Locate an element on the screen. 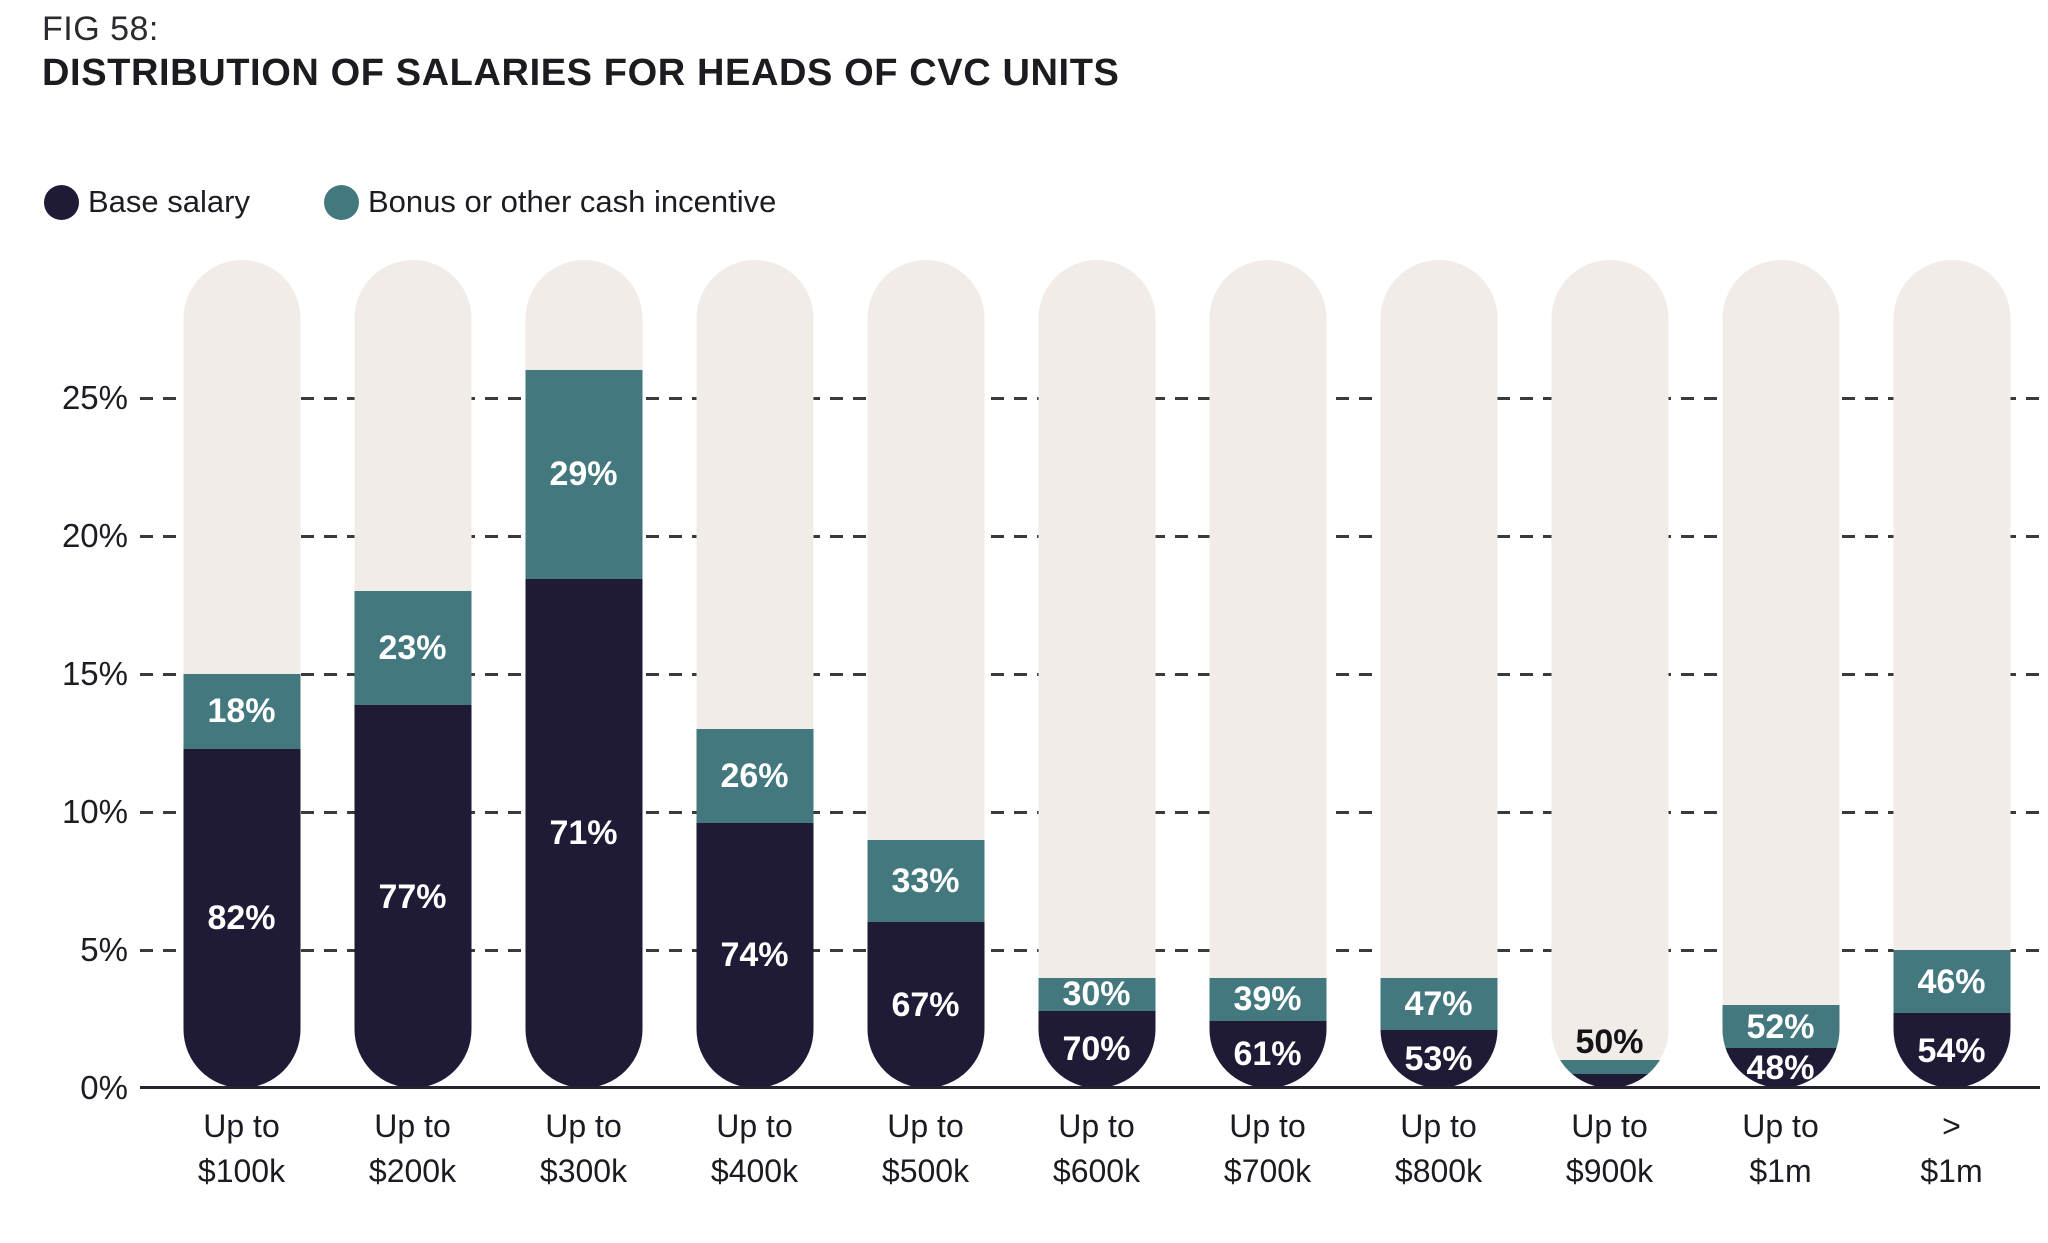 The height and width of the screenshot is (1243, 2048). bar-column: 53% 47% Up to $800k is located at coordinates (1438, 724).